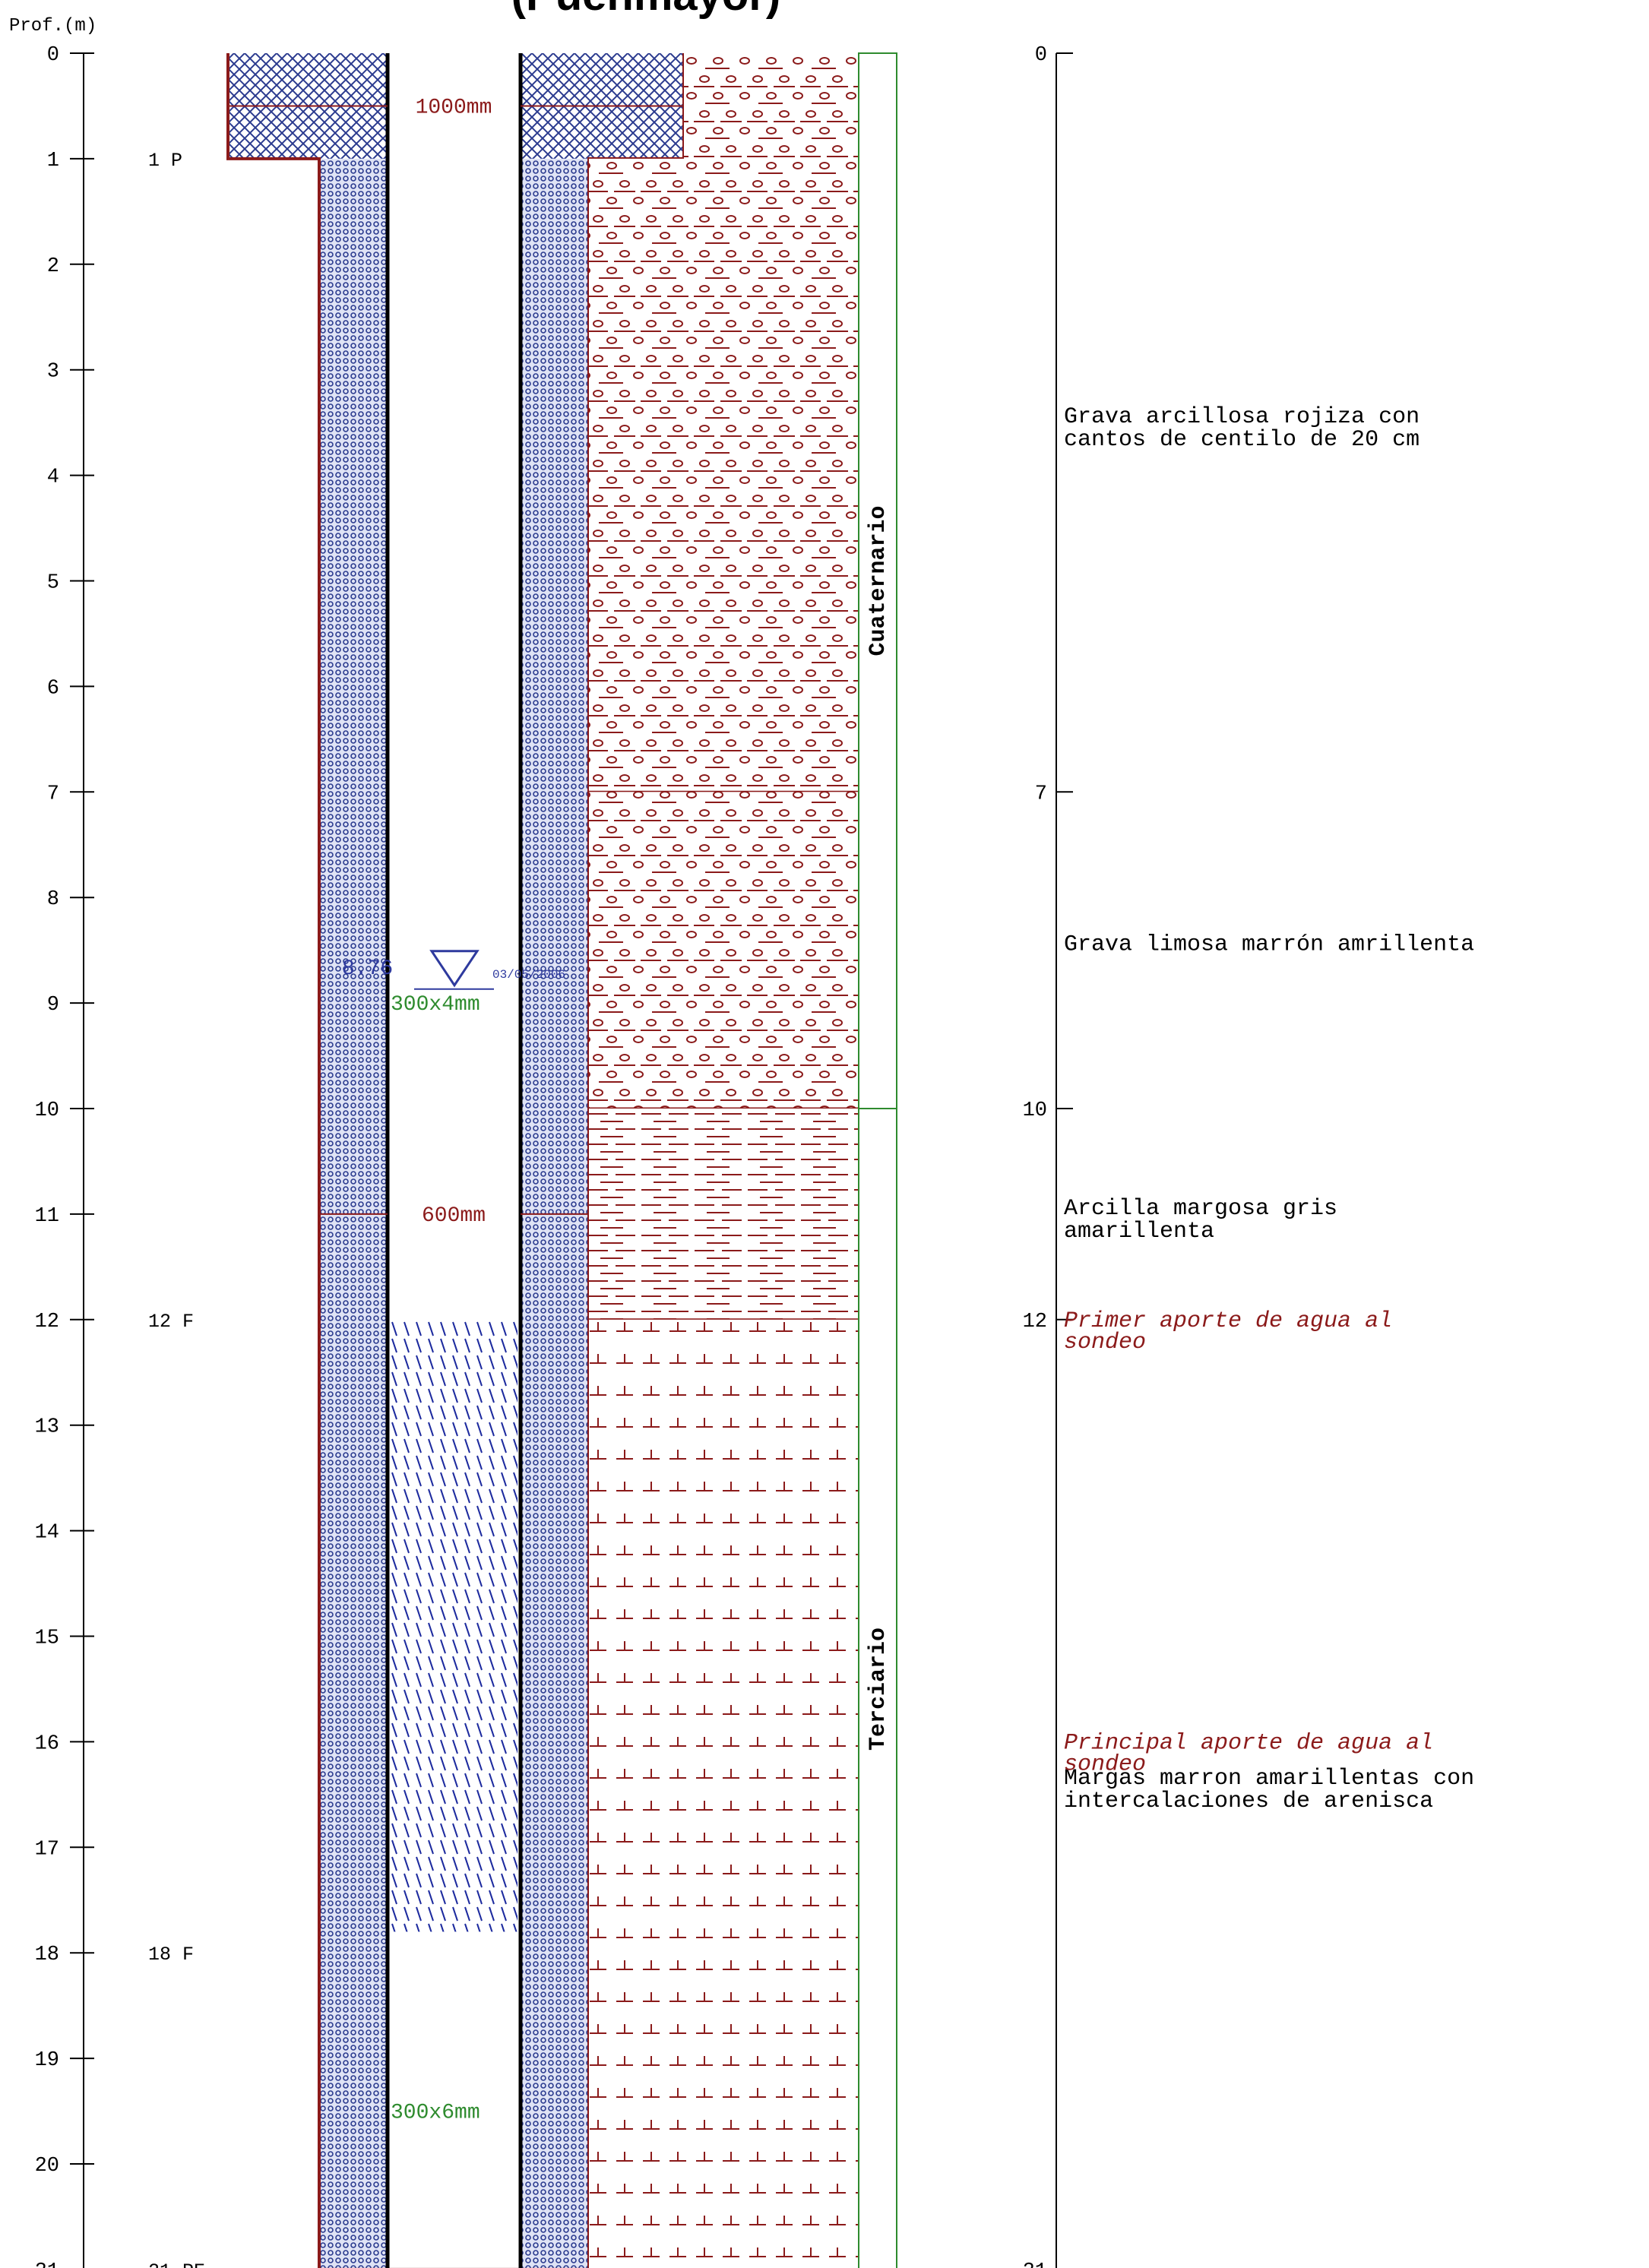 This screenshot has width=1649, height=2268. Describe the element at coordinates (454, 1625) in the screenshot. I see `screen-interval` at that location.